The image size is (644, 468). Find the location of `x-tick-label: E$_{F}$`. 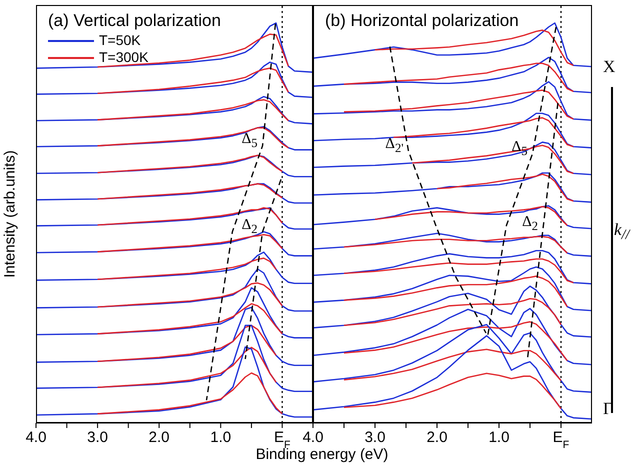

x-tick-label: E$_{F}$ is located at coordinates (561, 440).